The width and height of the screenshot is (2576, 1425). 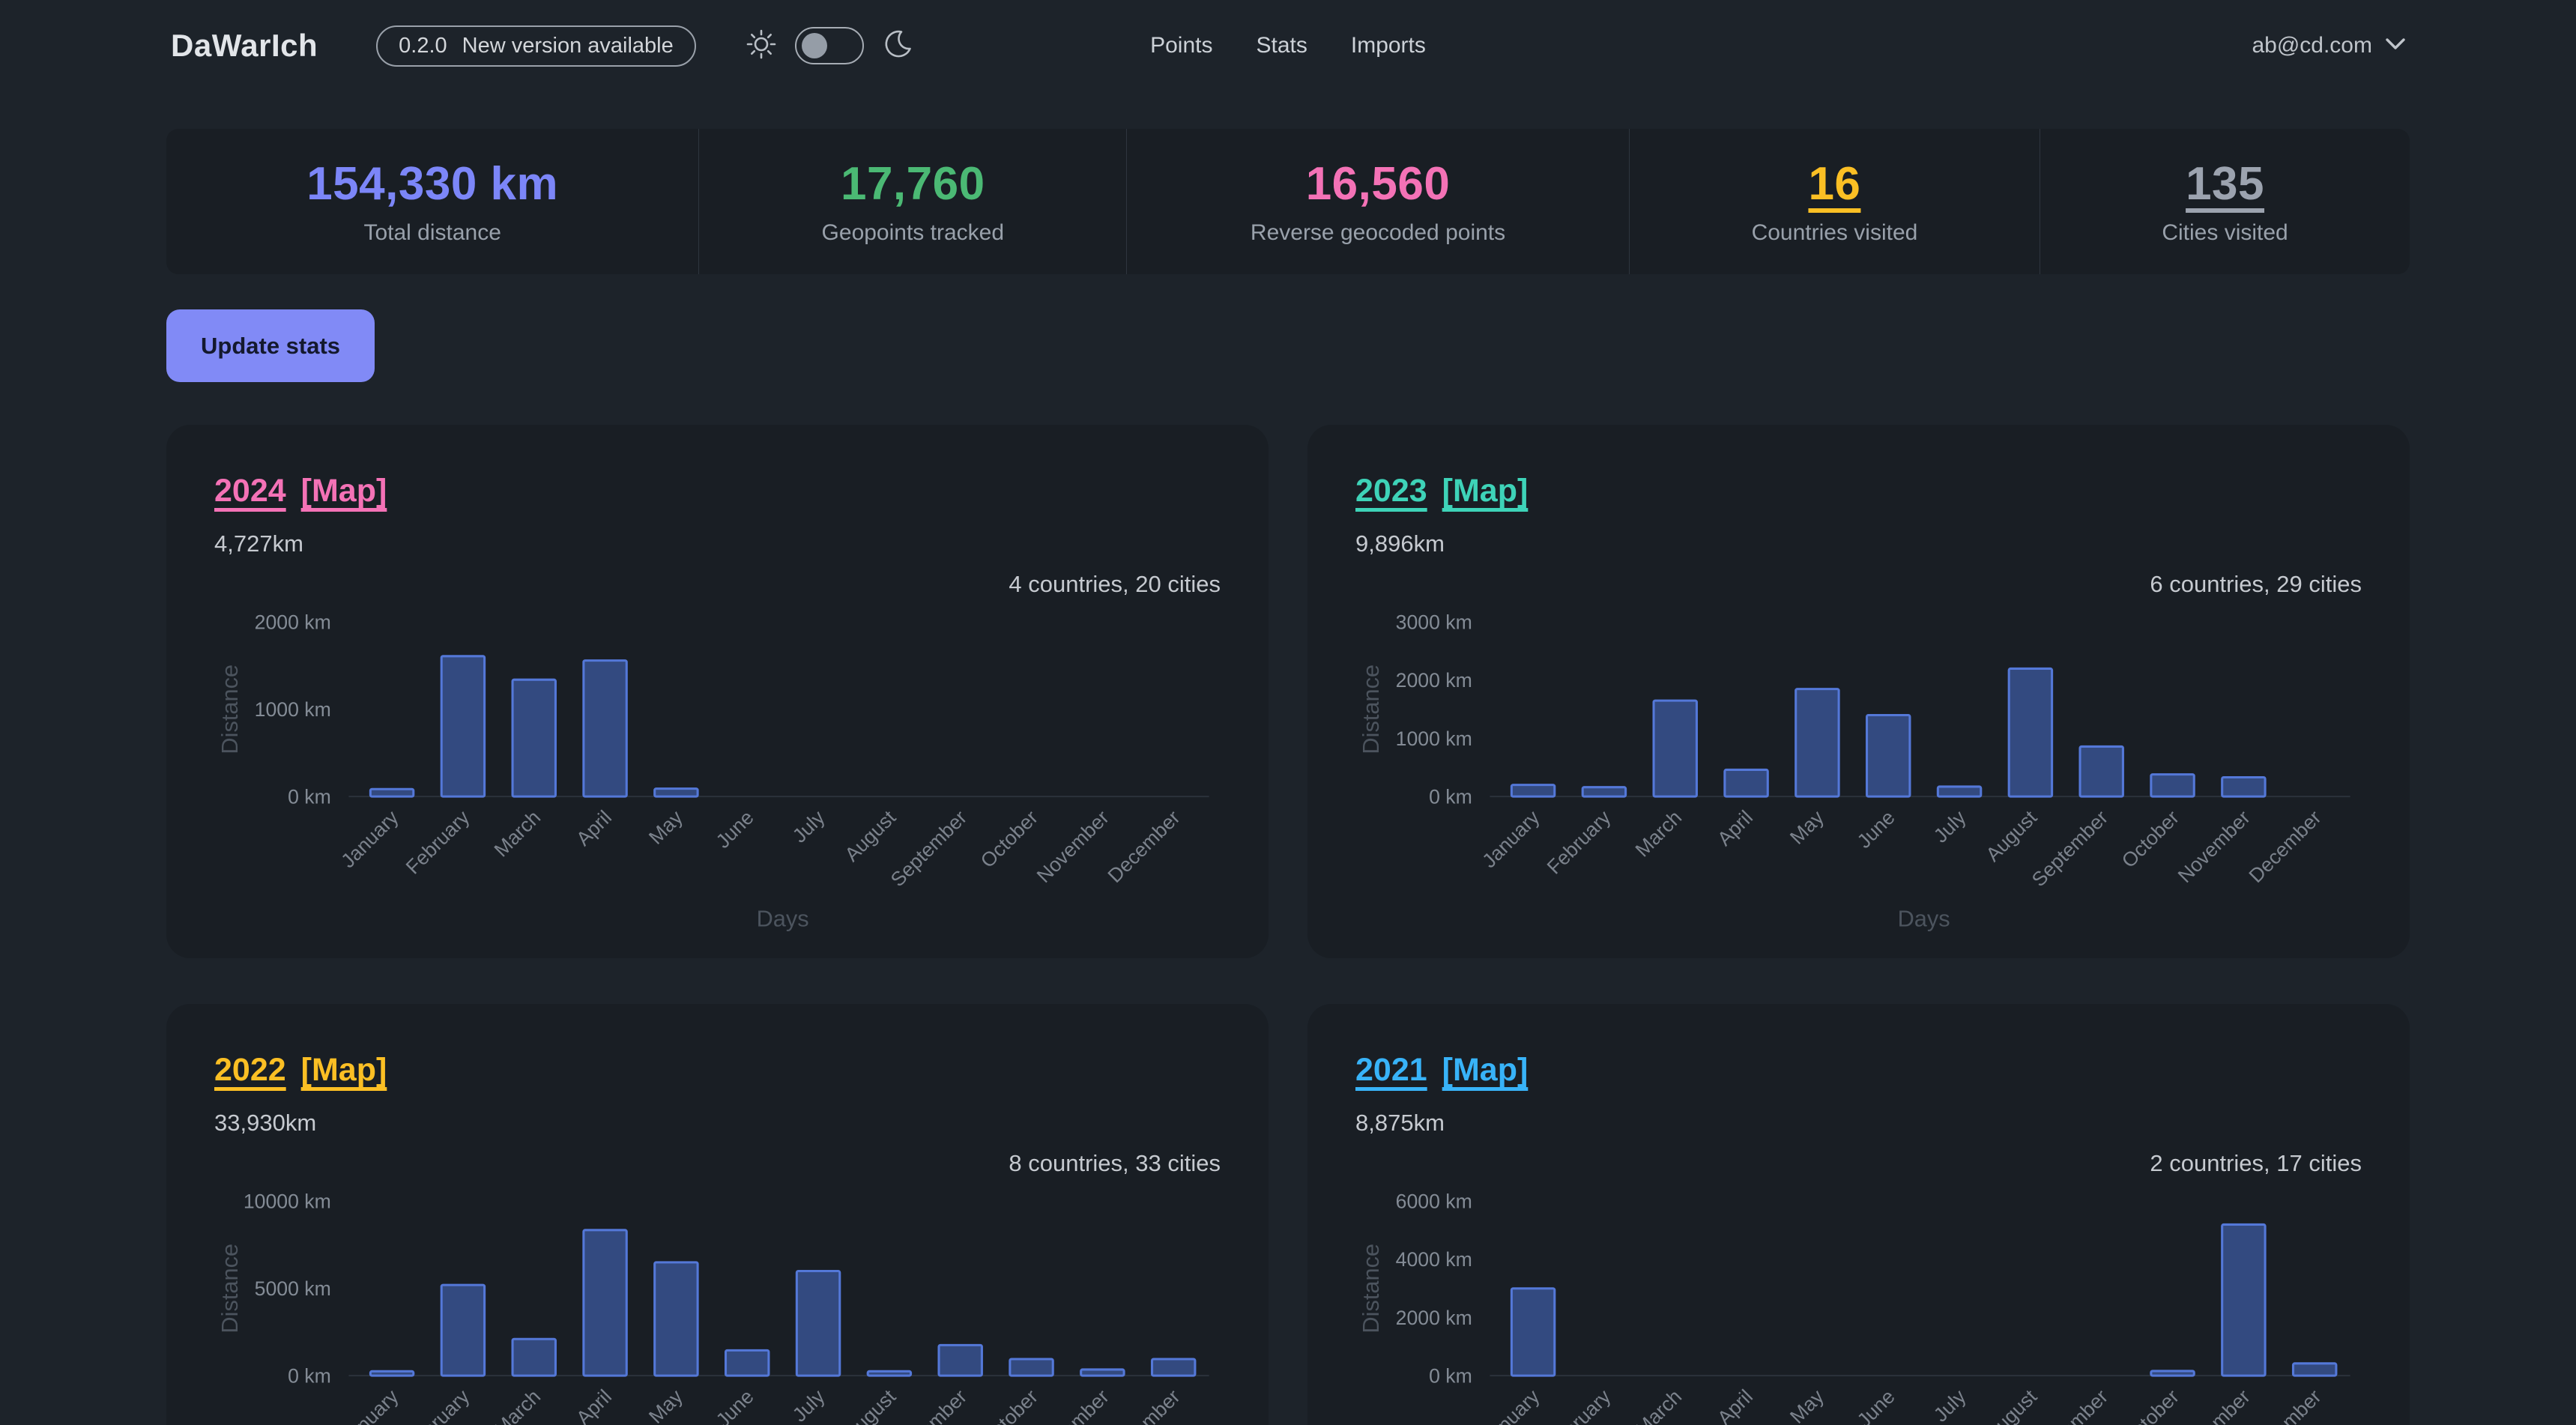 What do you see at coordinates (717, 1071) in the screenshot?
I see `year-card-title: 2022 [Map]` at bounding box center [717, 1071].